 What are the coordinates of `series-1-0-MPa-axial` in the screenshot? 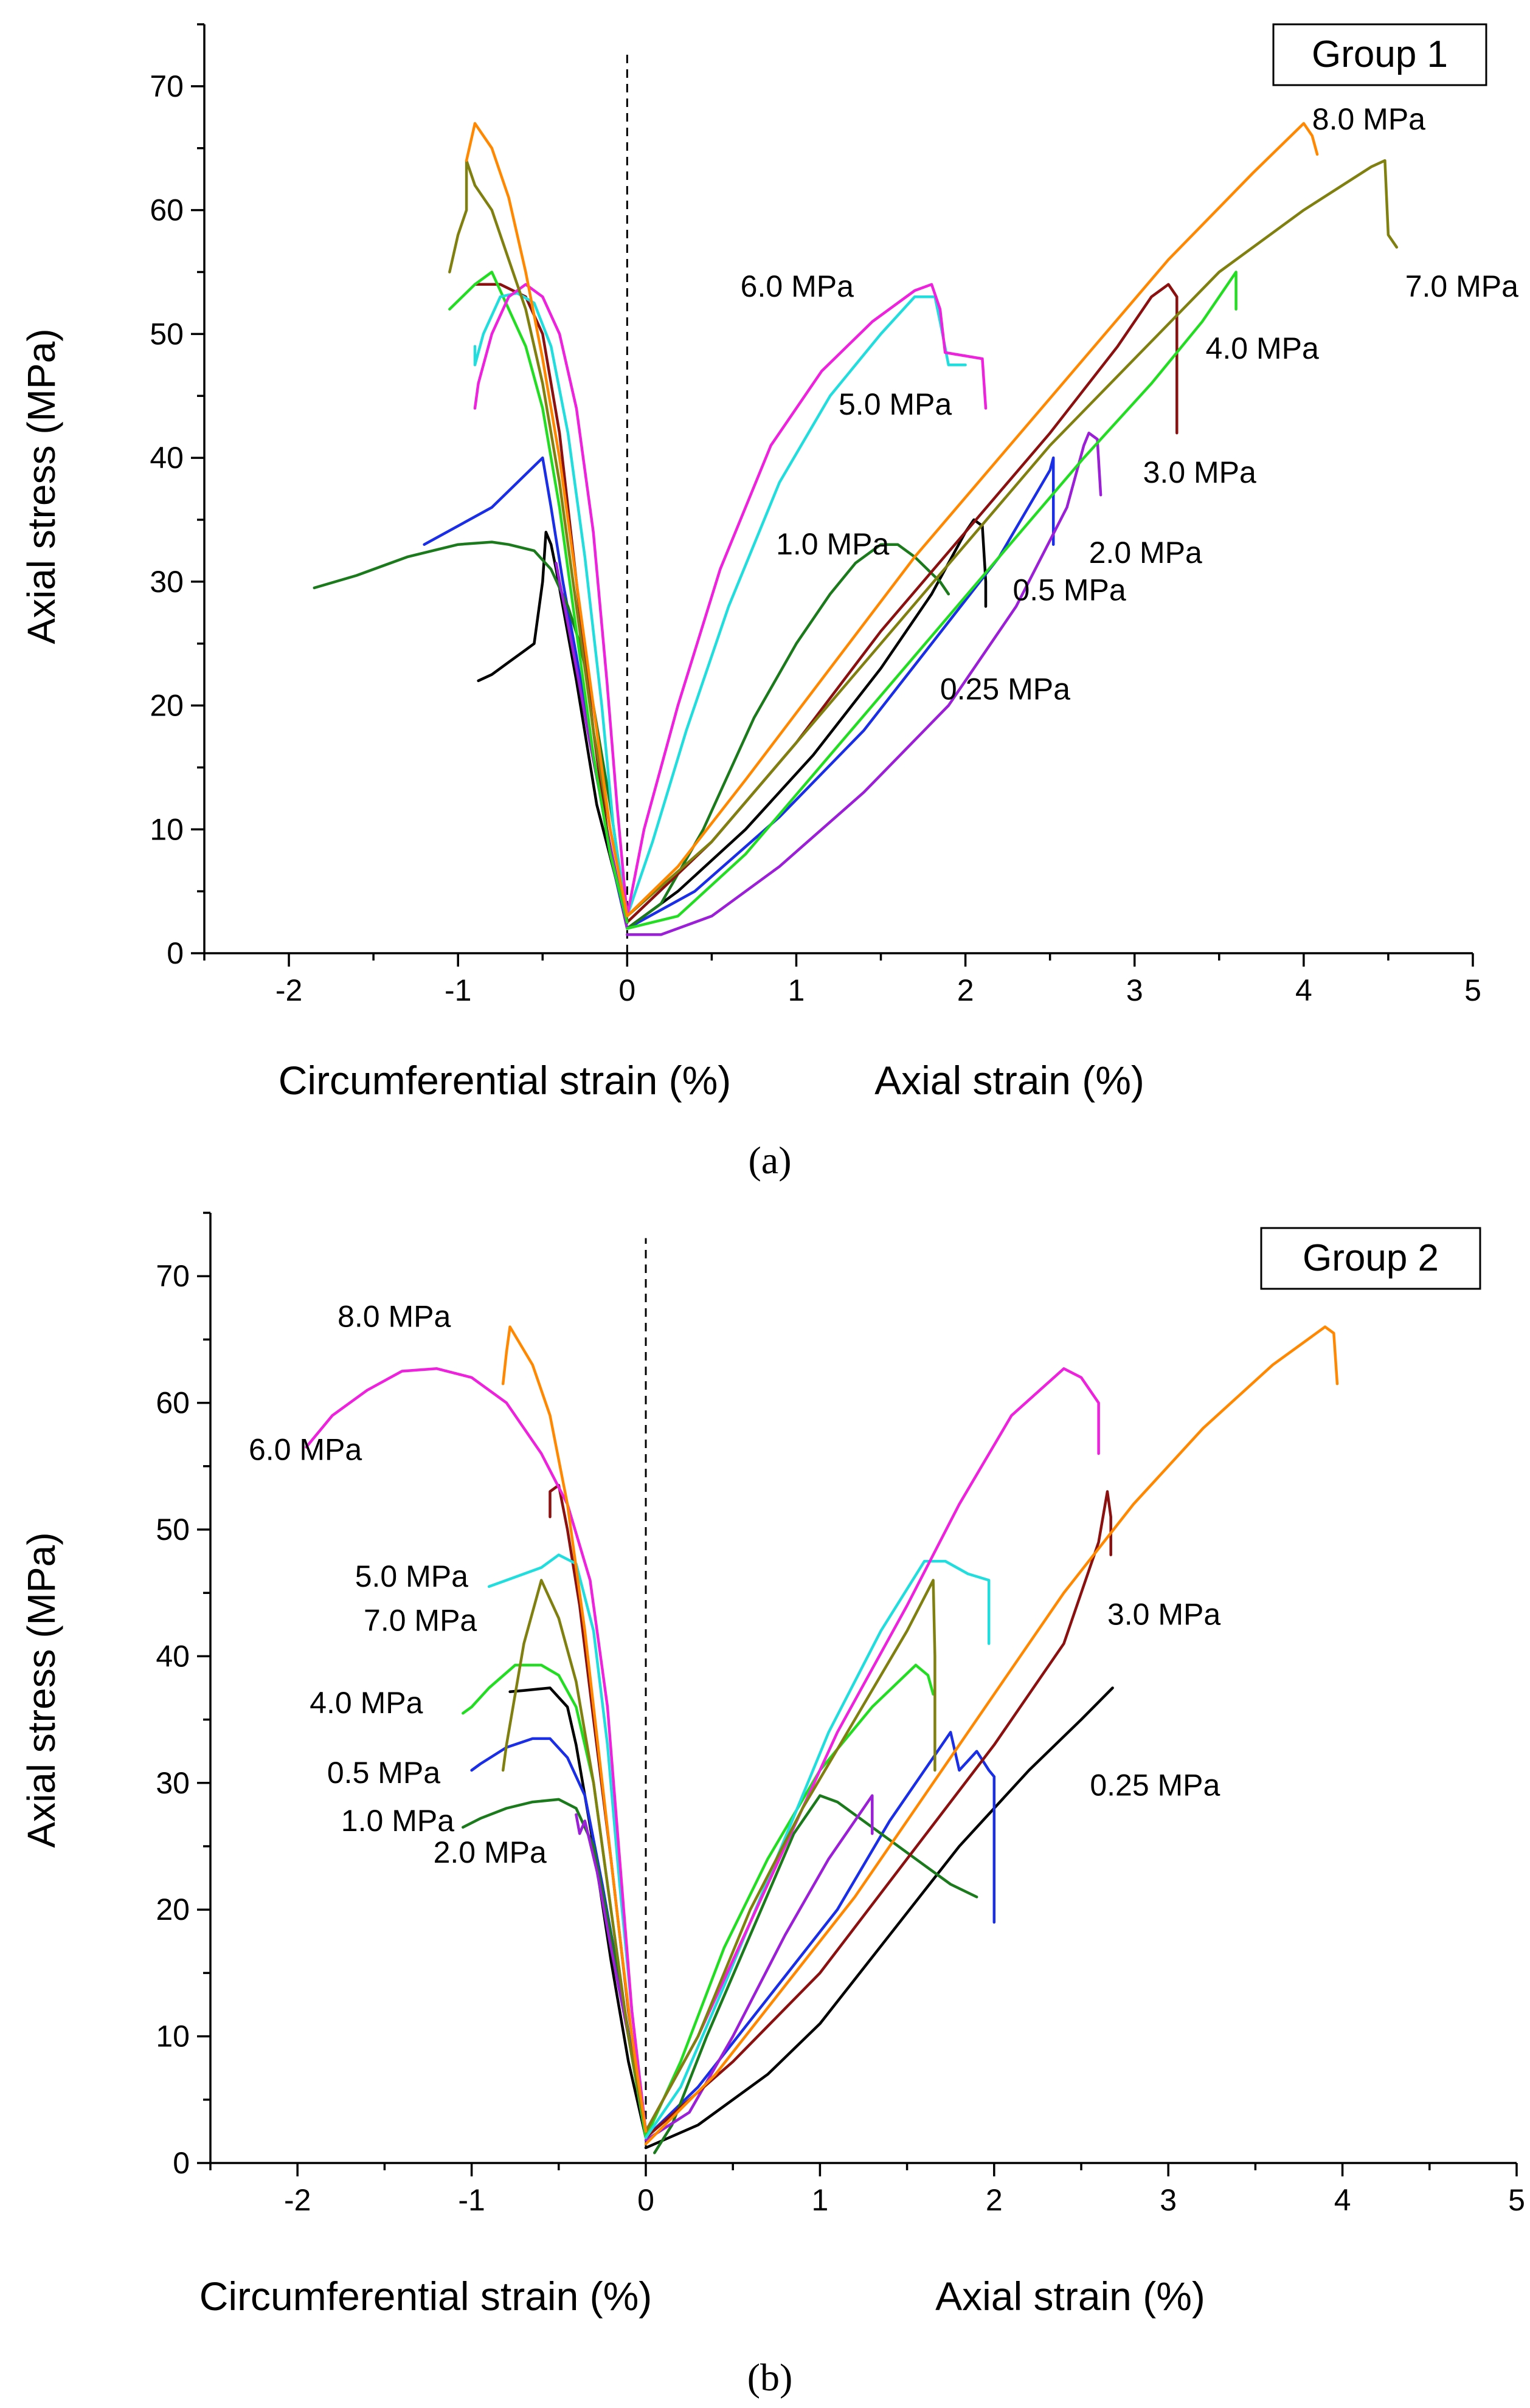 It's located at (815, 1974).